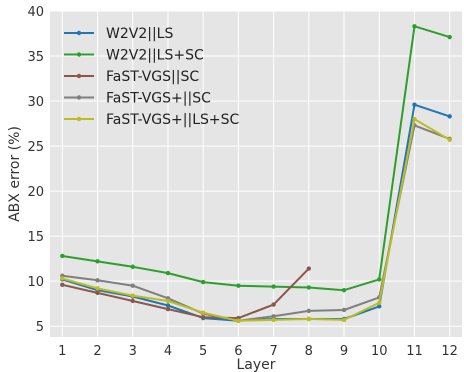 The width and height of the screenshot is (464, 372). What do you see at coordinates (414, 351) in the screenshot?
I see `x-tick-label: 11` at bounding box center [414, 351].